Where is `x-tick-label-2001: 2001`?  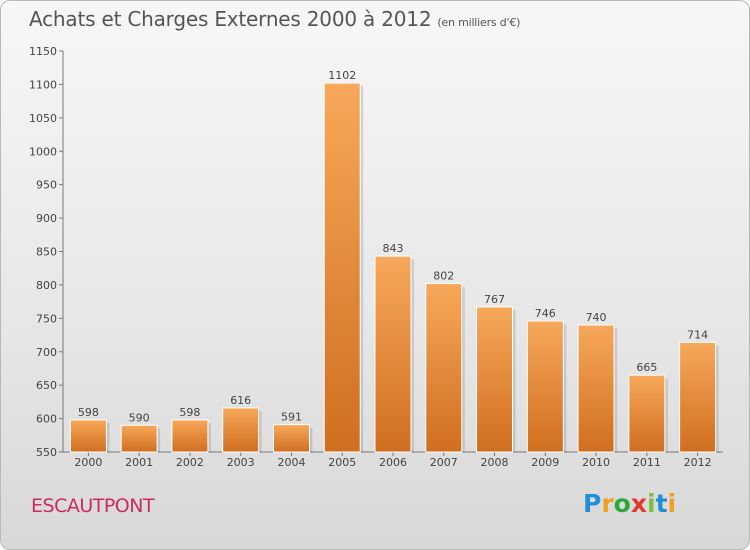 x-tick-label-2001: 2001 is located at coordinates (139, 462).